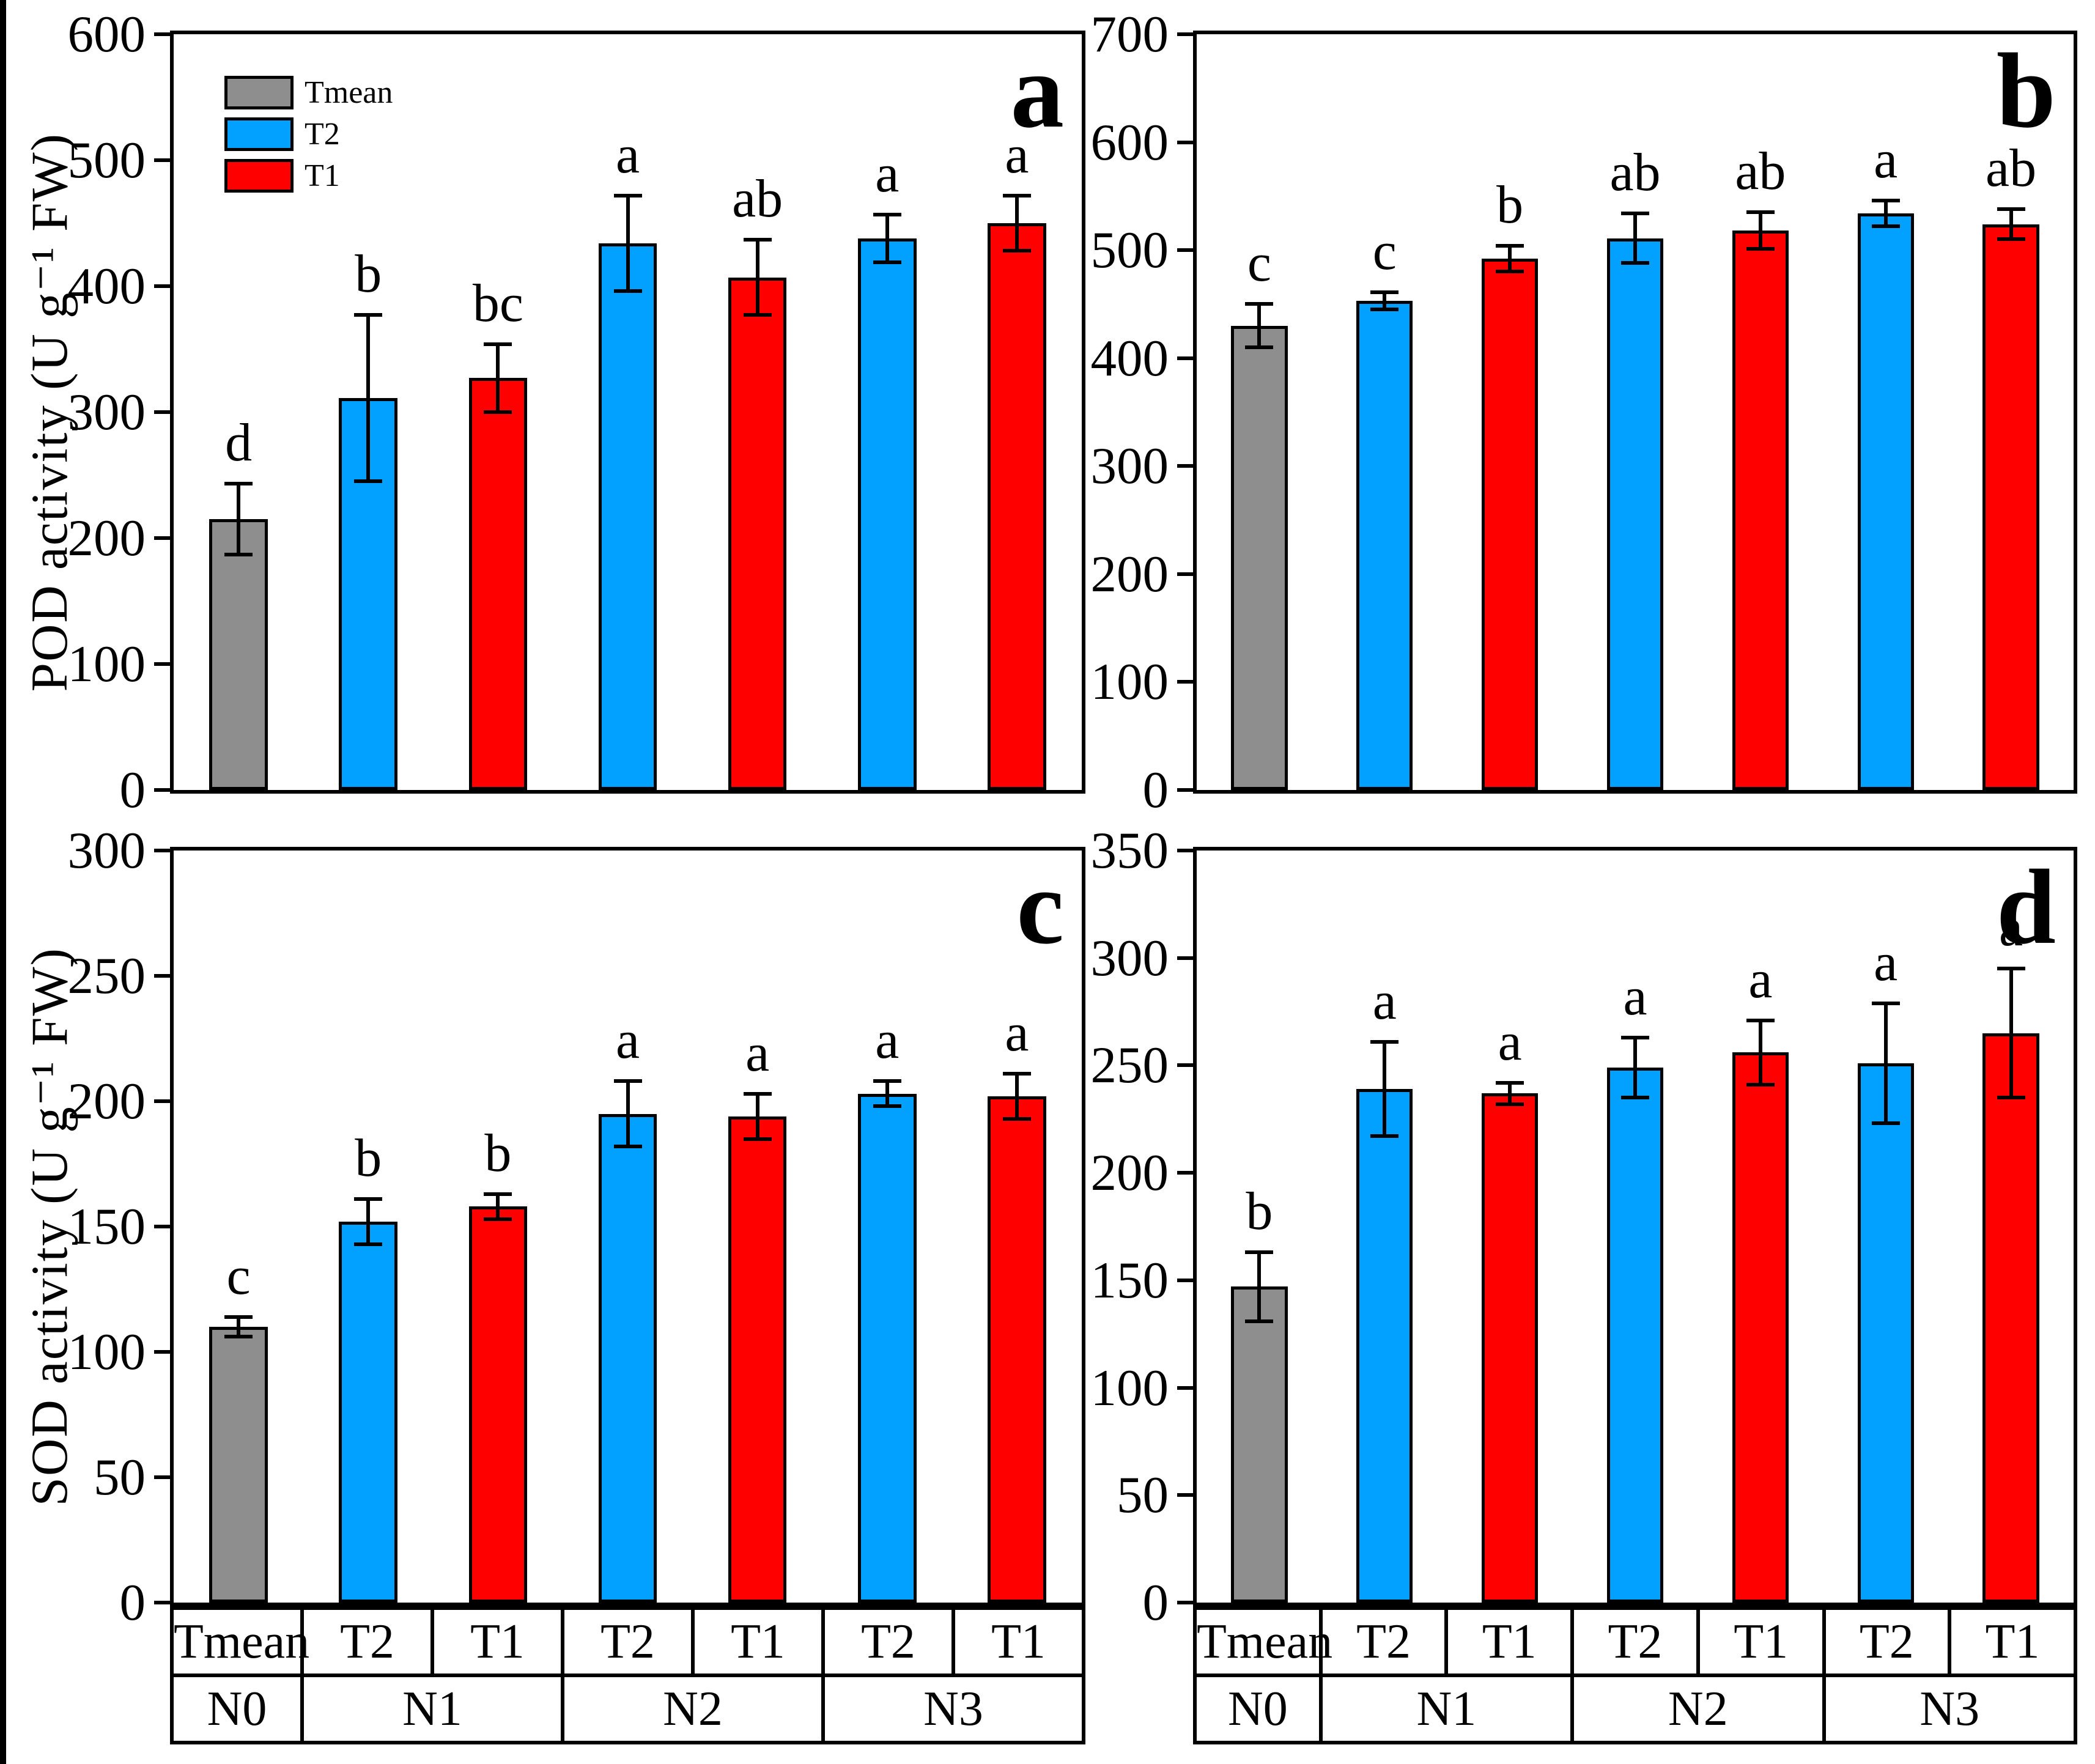 The image size is (2095, 1764). I want to click on y-tick-label: 400, so click(1130, 358).